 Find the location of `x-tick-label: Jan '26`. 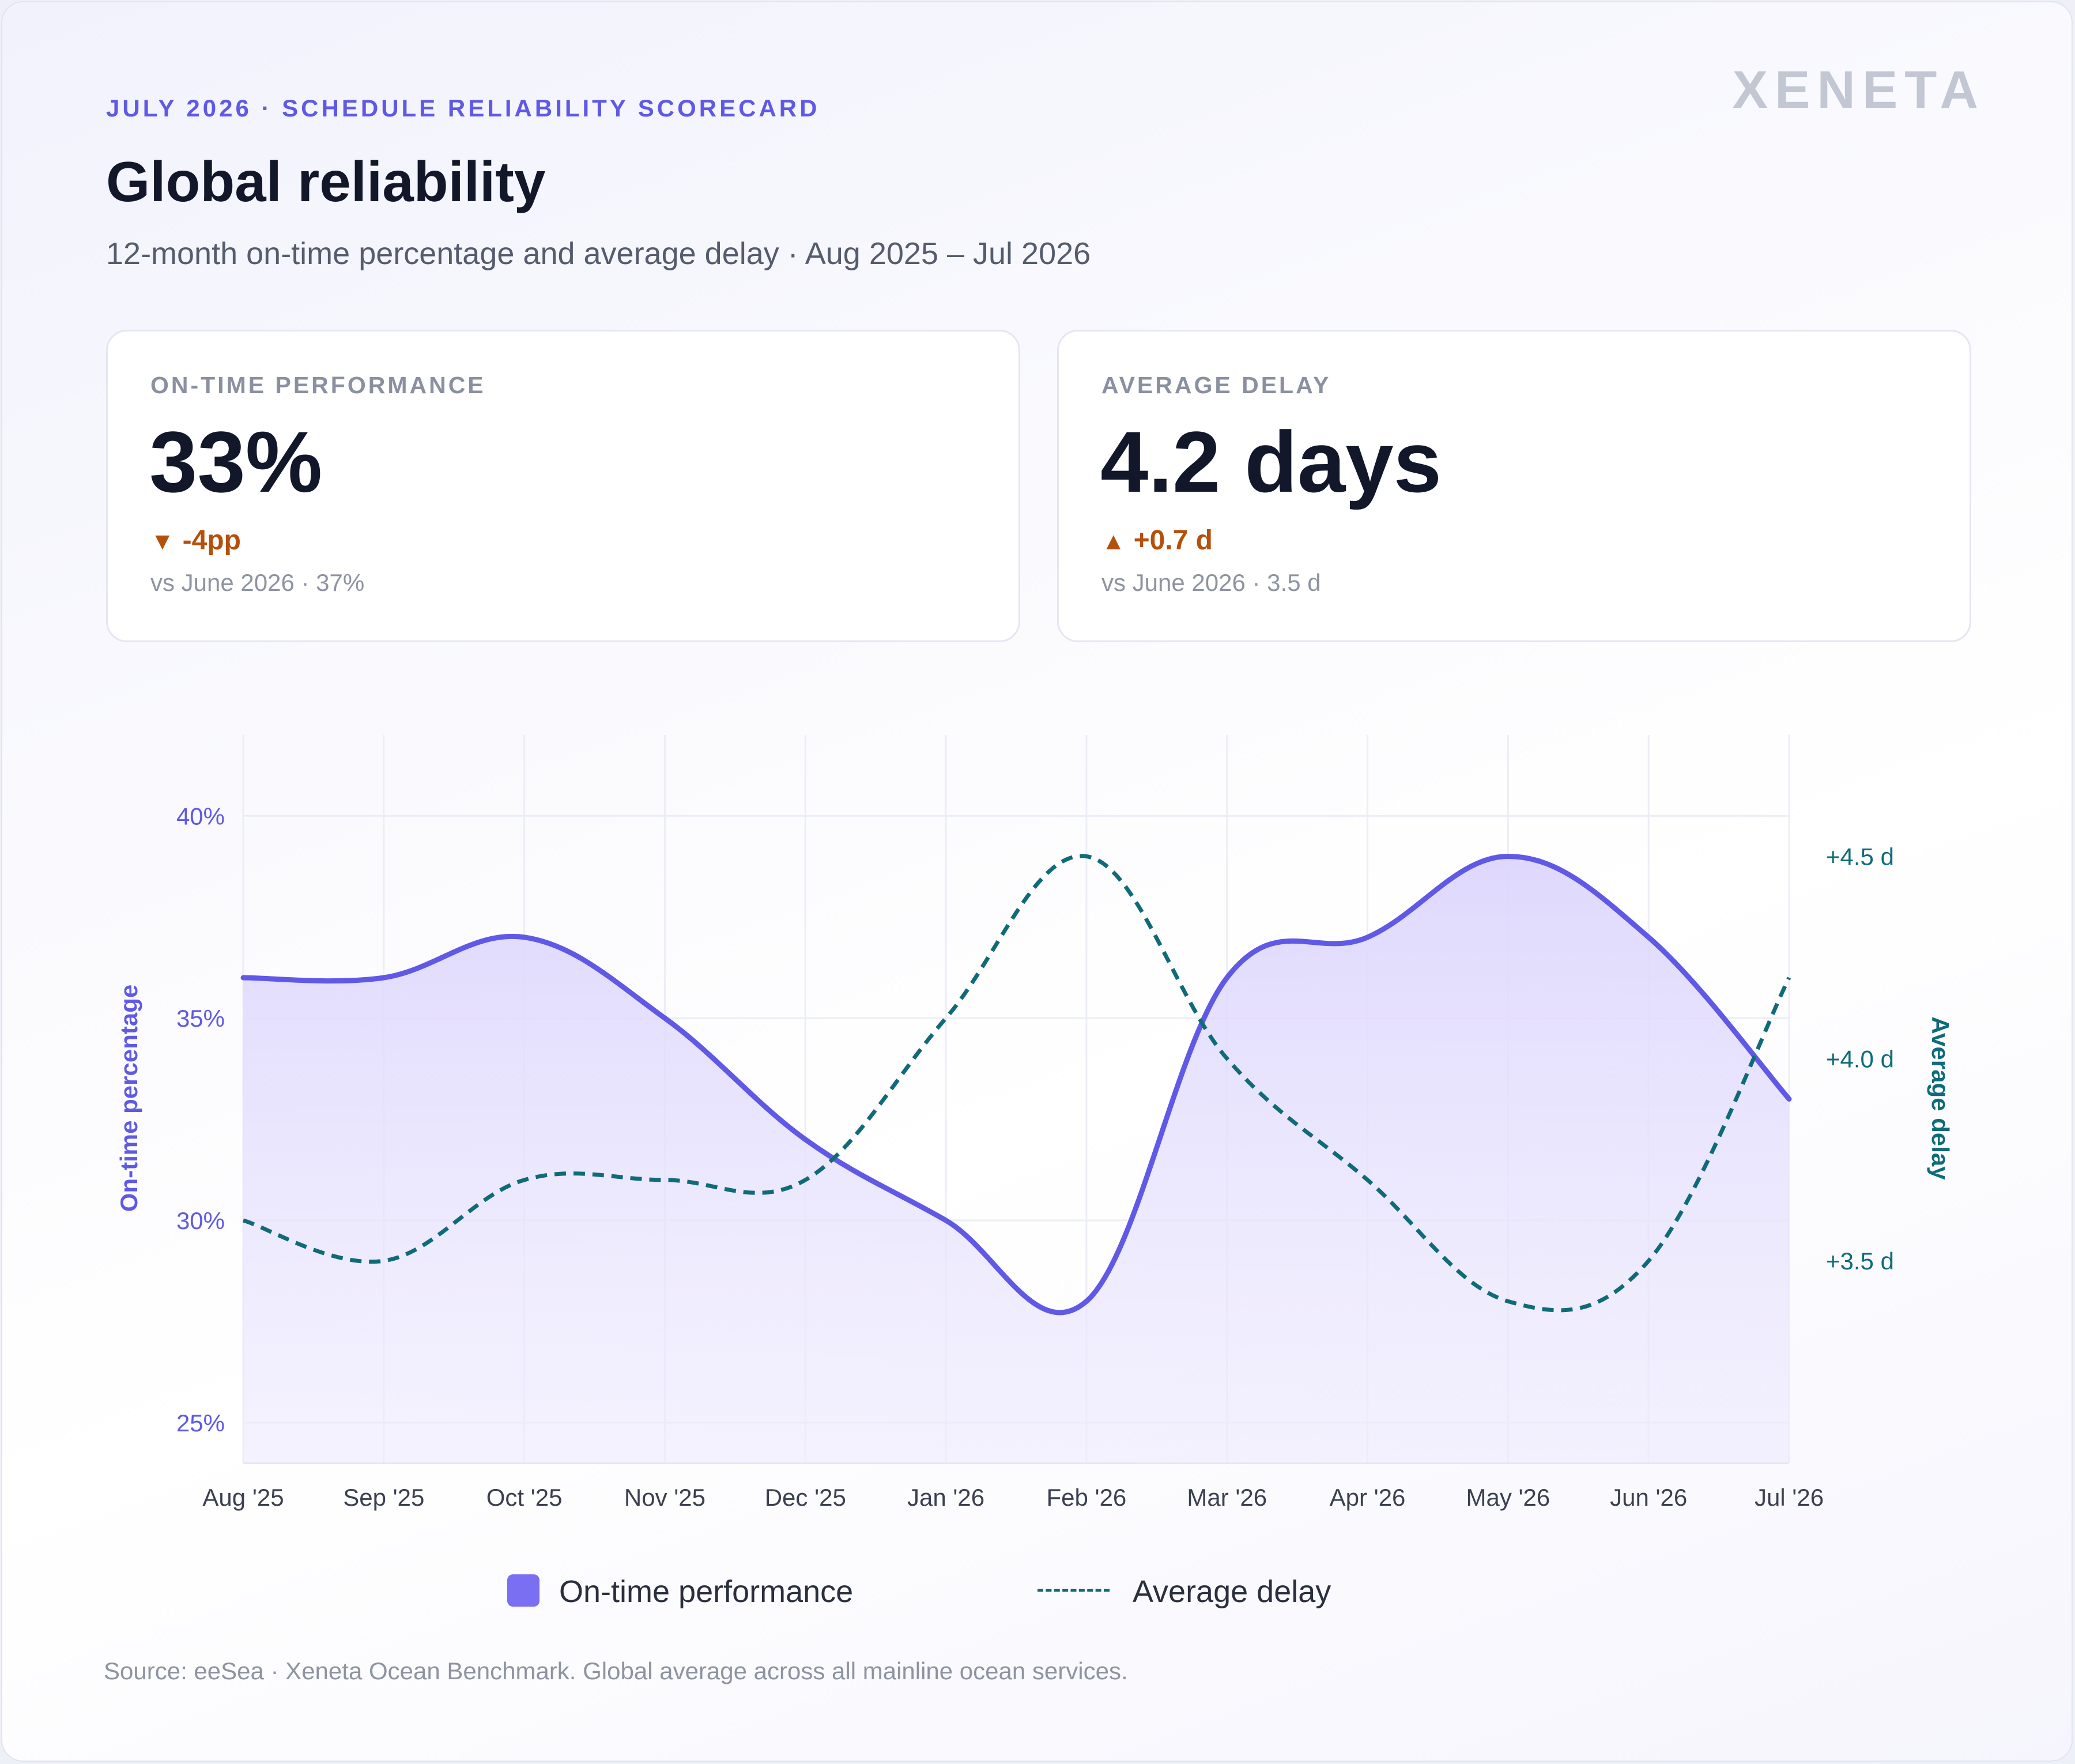

x-tick-label: Jan '26 is located at coordinates (945, 1497).